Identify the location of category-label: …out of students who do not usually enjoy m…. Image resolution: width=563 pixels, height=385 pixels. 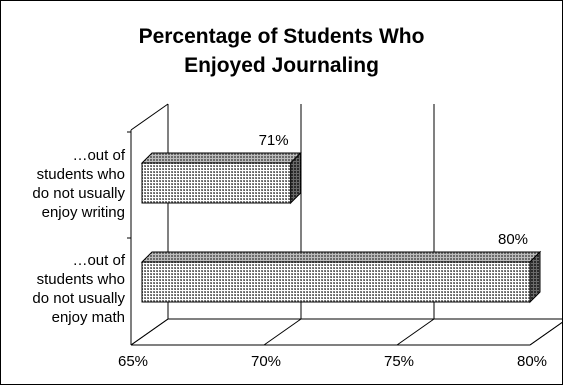
(78, 289).